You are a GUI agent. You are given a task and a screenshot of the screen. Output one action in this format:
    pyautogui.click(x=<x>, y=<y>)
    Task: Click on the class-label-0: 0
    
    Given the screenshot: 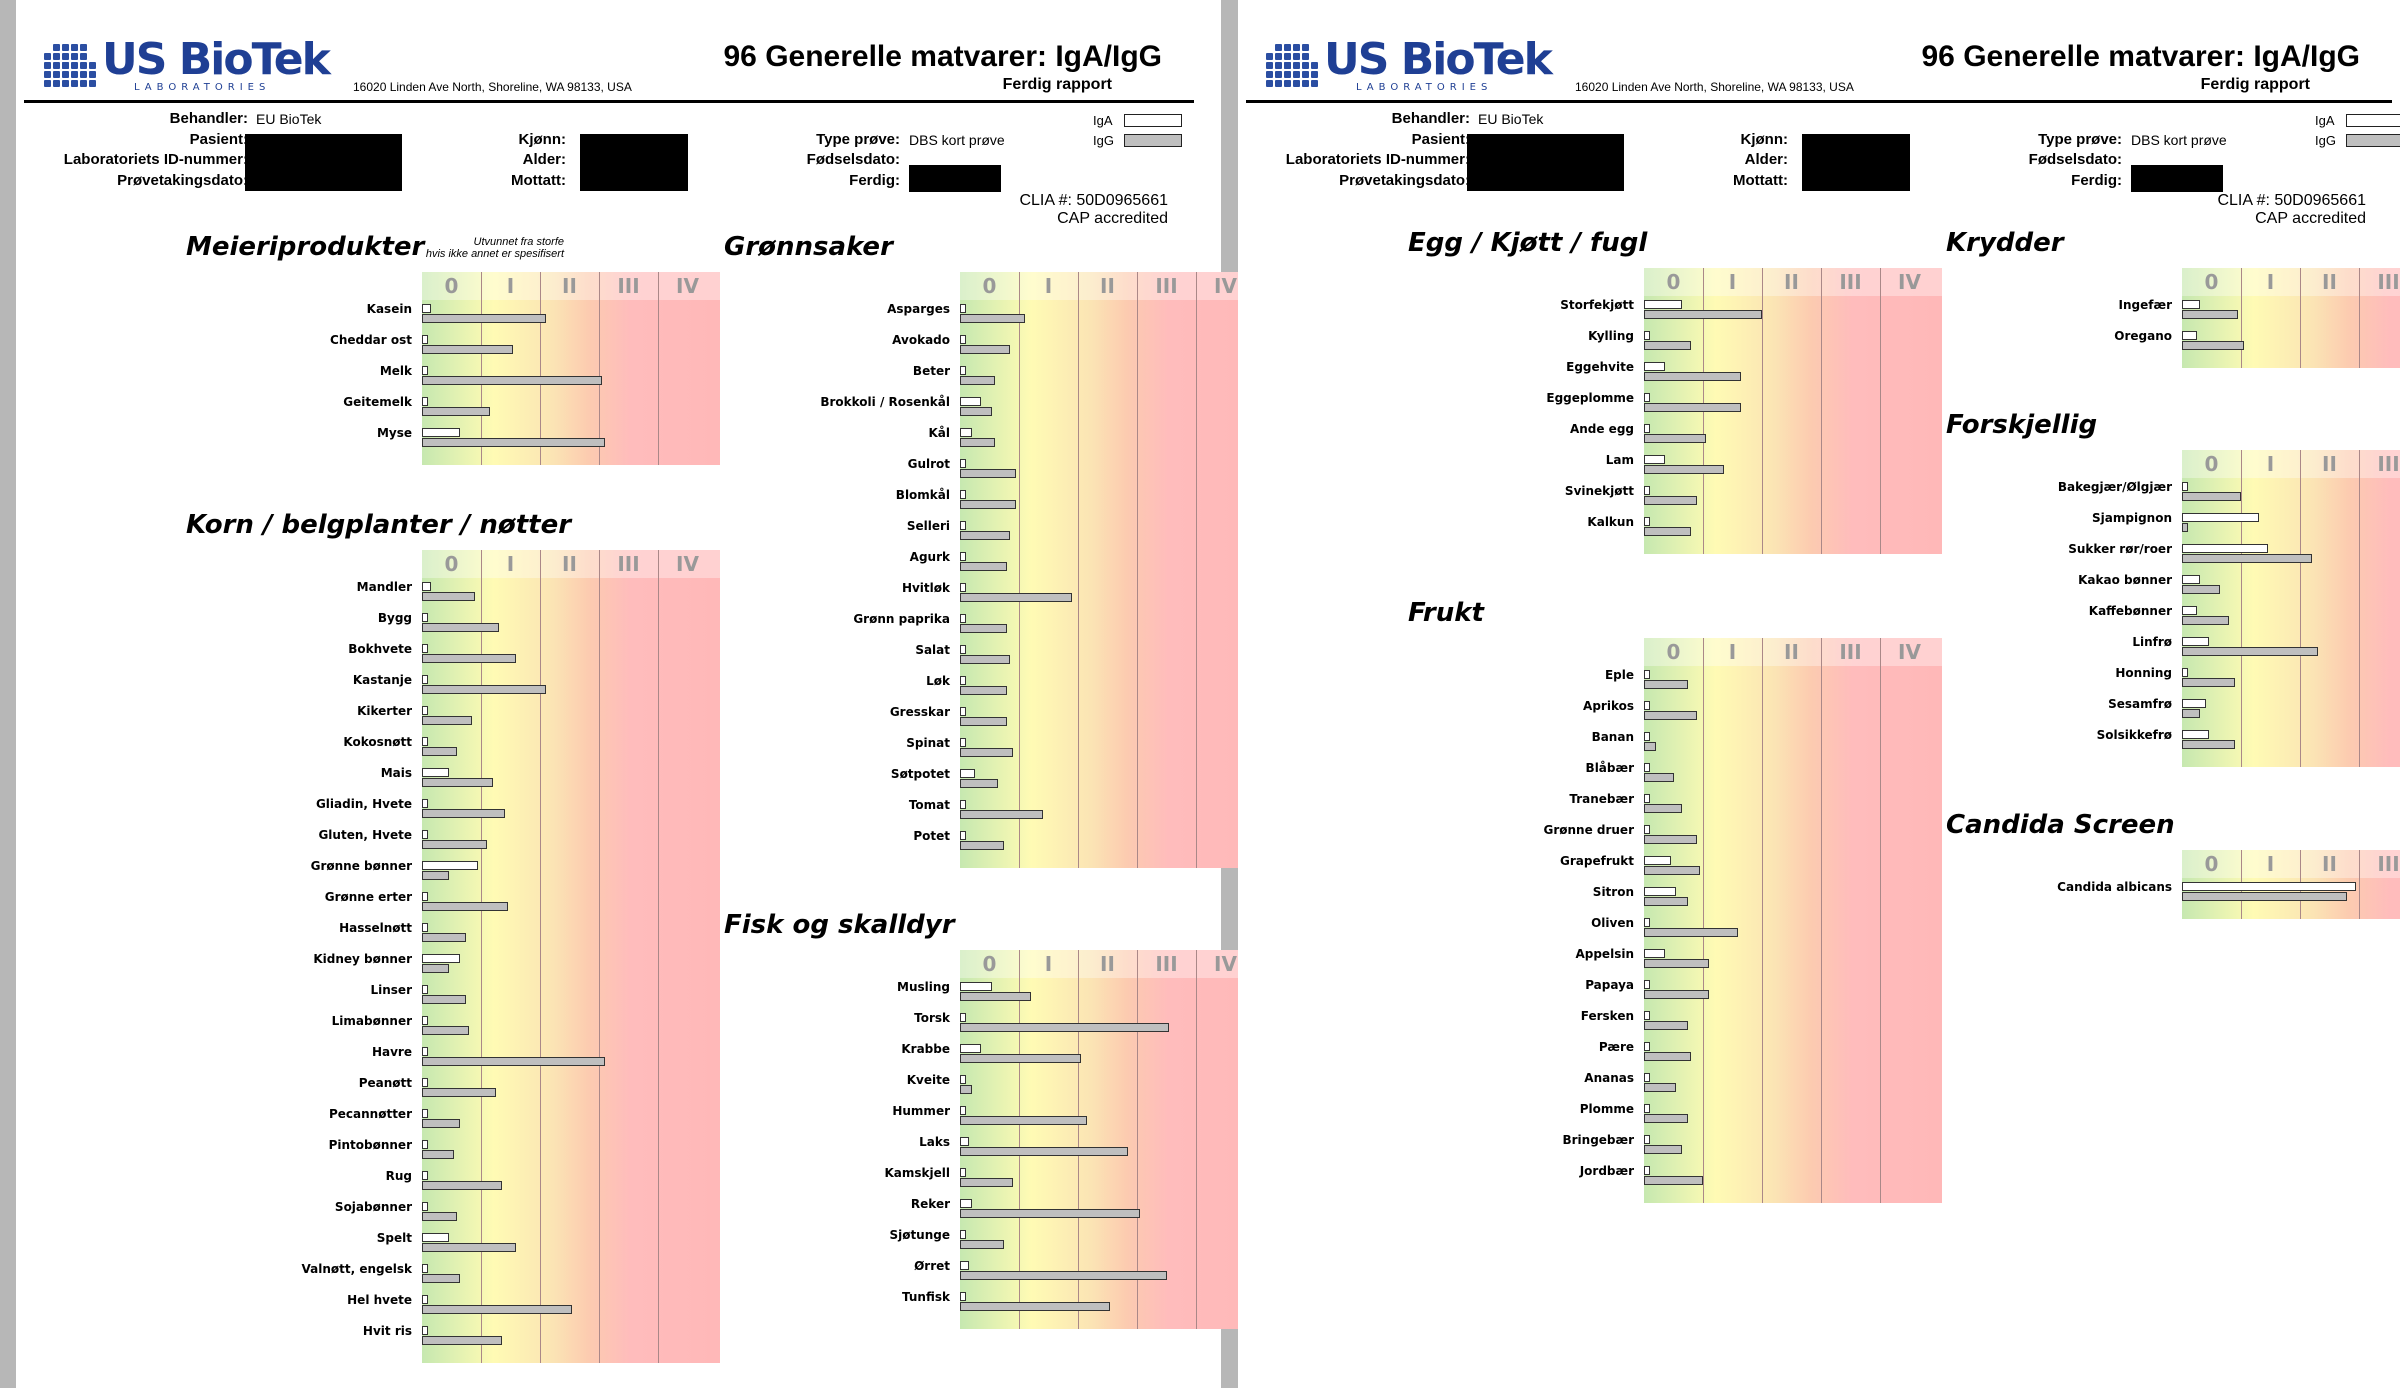 What is the action you would take?
    pyautogui.click(x=2211, y=864)
    